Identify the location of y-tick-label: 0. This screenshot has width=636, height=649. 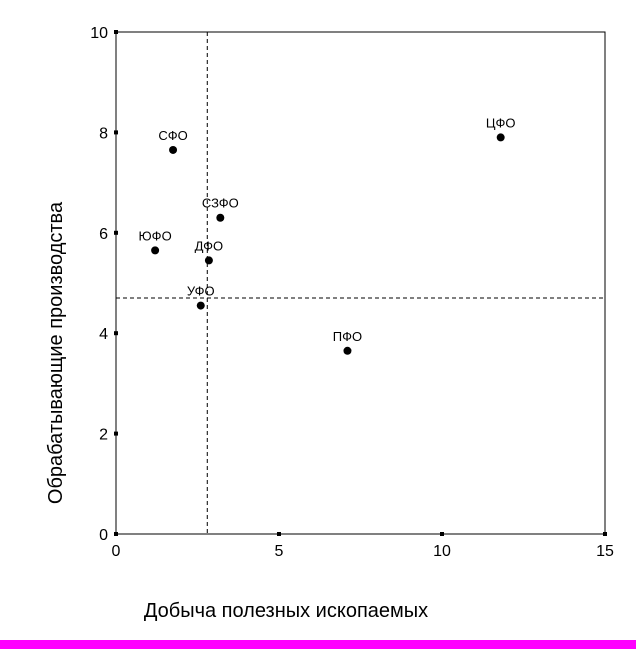
(103, 535).